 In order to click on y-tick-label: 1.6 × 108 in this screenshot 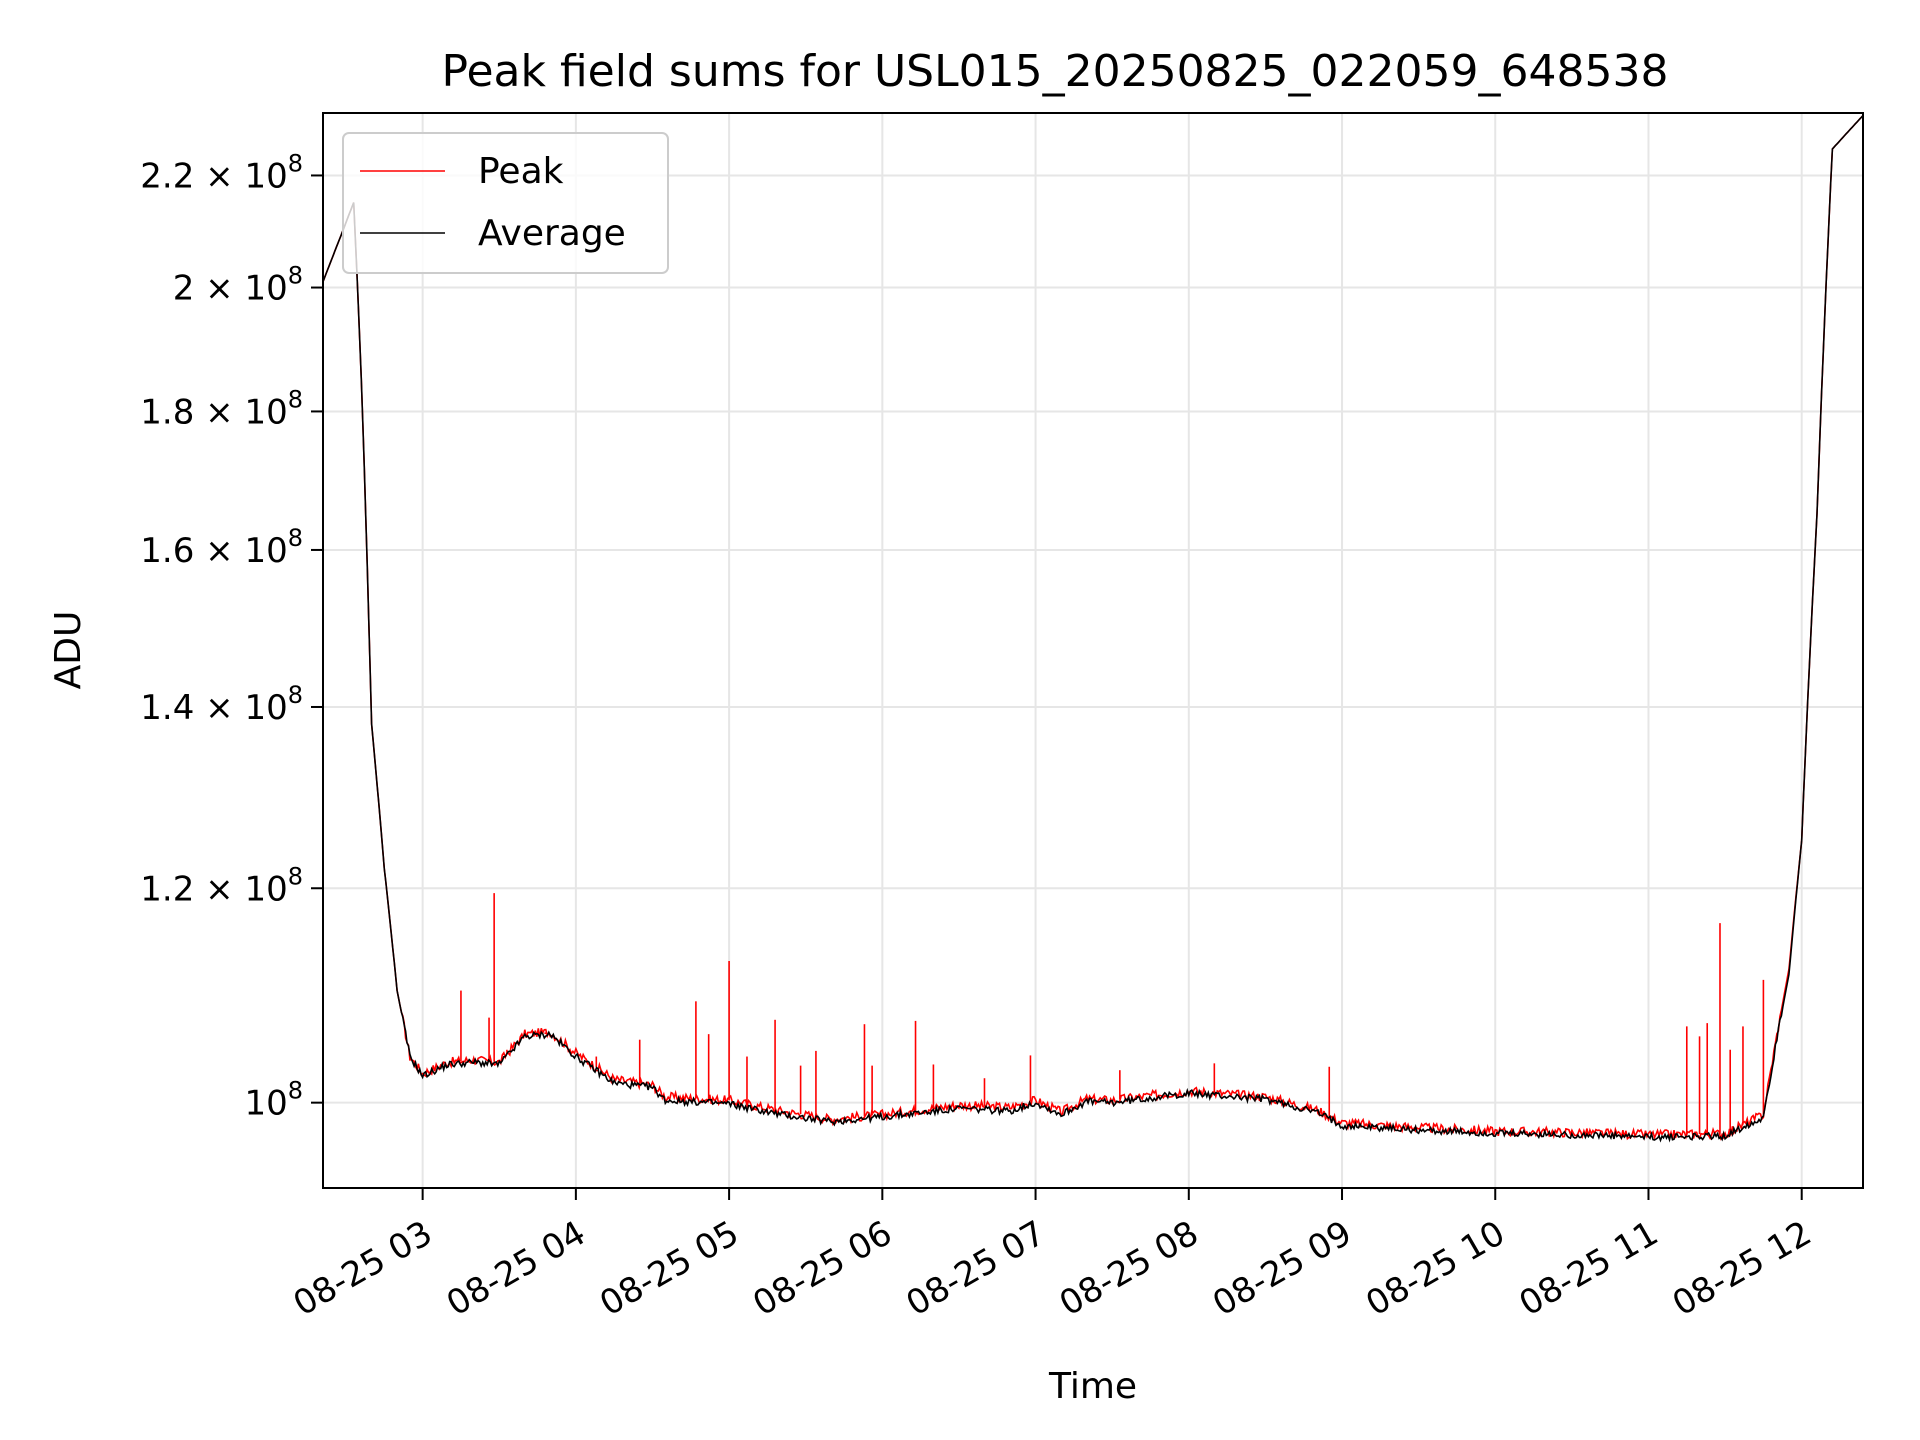, I will do `click(221, 547)`.